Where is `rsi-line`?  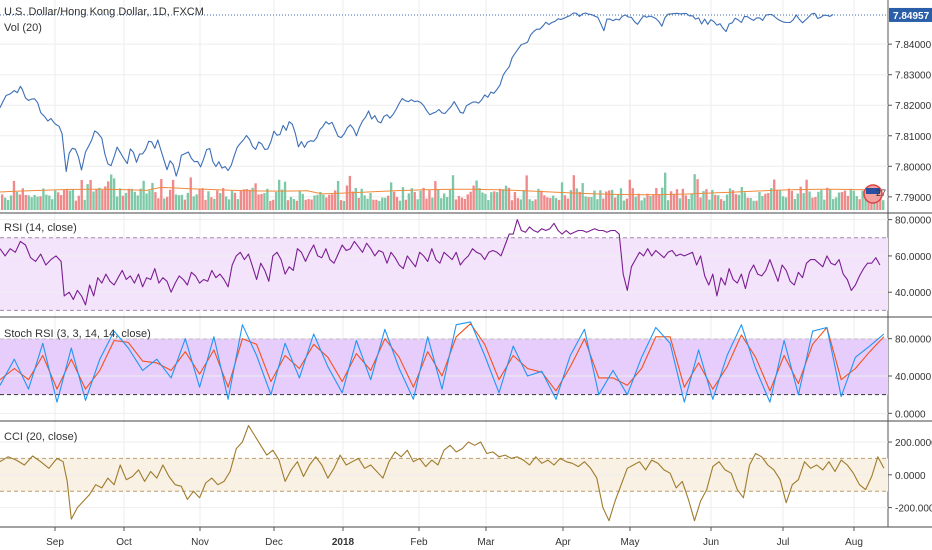 rsi-line is located at coordinates (440, 262).